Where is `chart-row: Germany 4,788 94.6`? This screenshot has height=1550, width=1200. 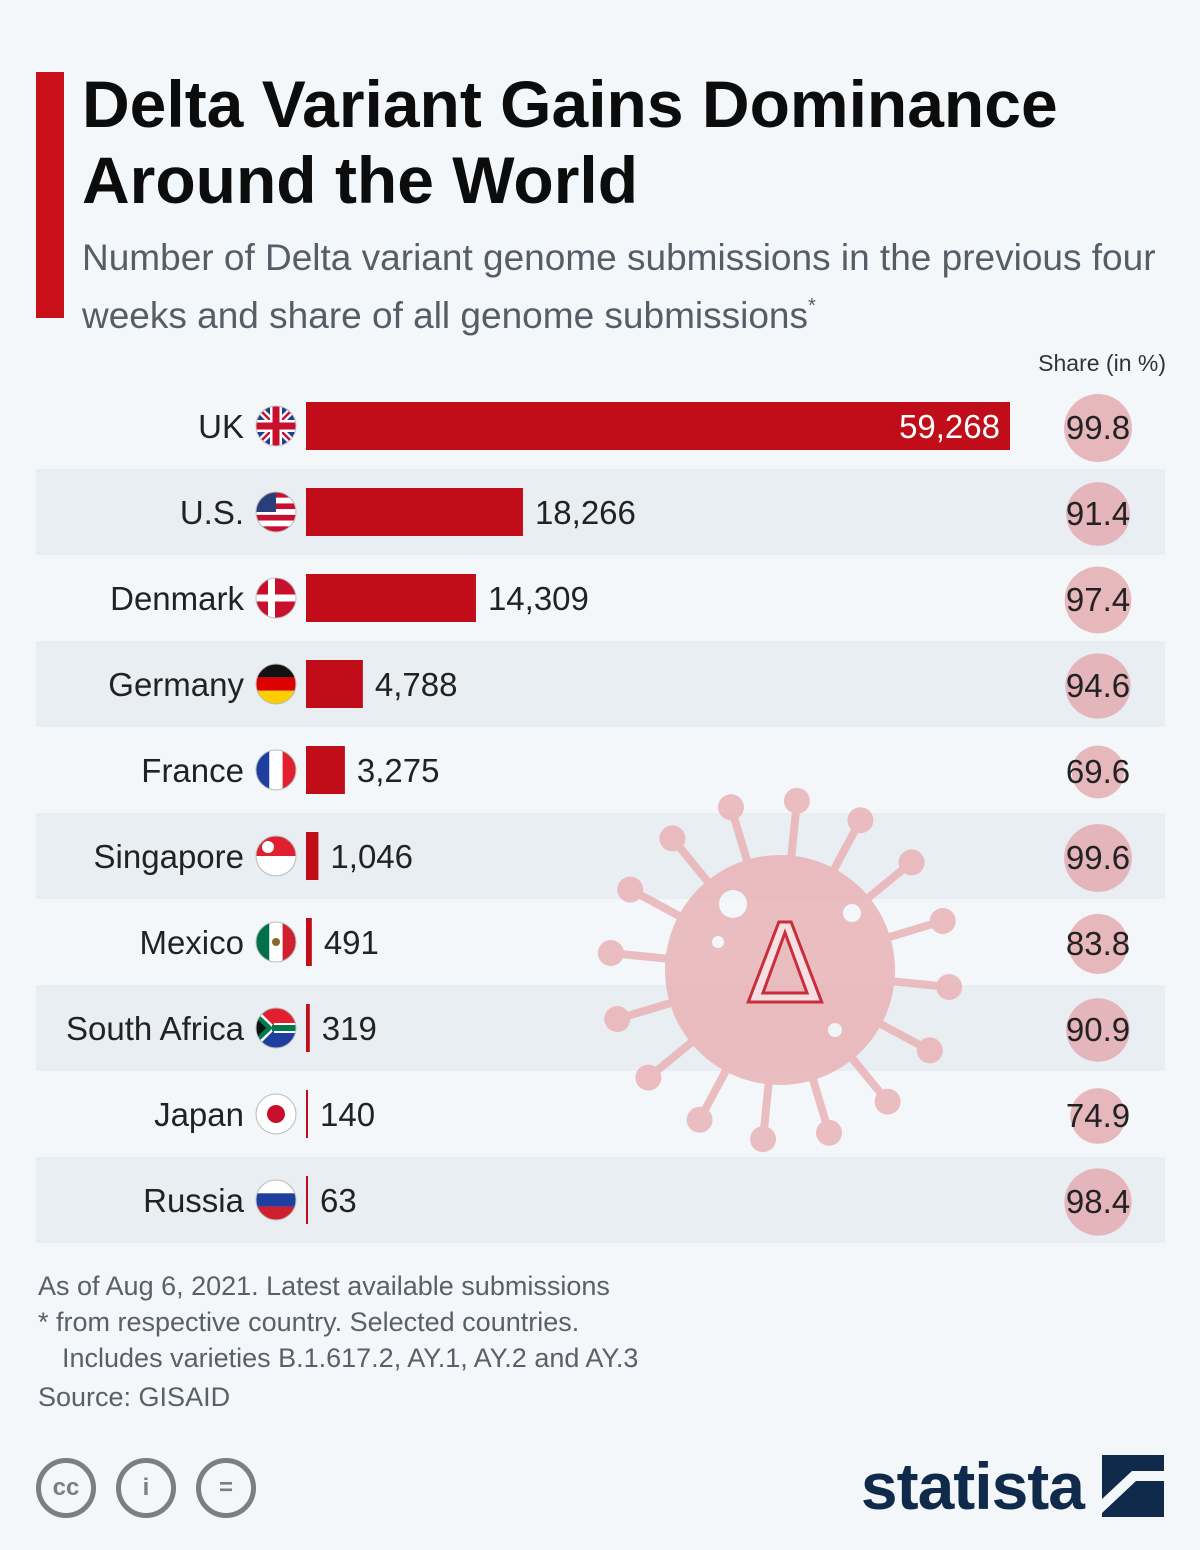
chart-row: Germany 4,788 94.6 is located at coordinates (619, 686).